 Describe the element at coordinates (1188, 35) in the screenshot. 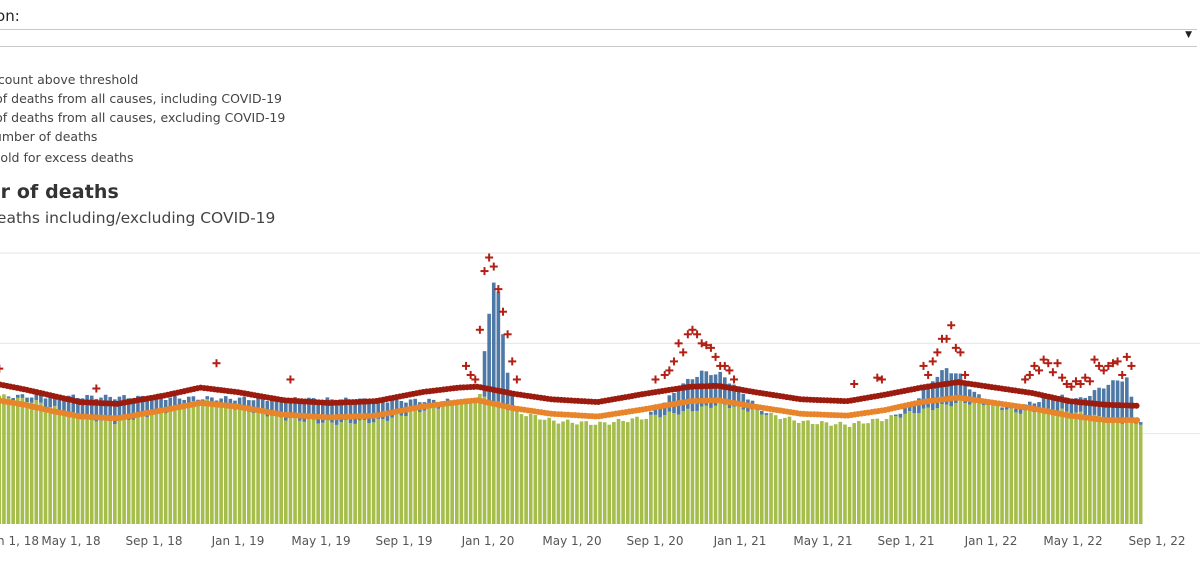

I see `chevron-down-icon: ▼` at that location.